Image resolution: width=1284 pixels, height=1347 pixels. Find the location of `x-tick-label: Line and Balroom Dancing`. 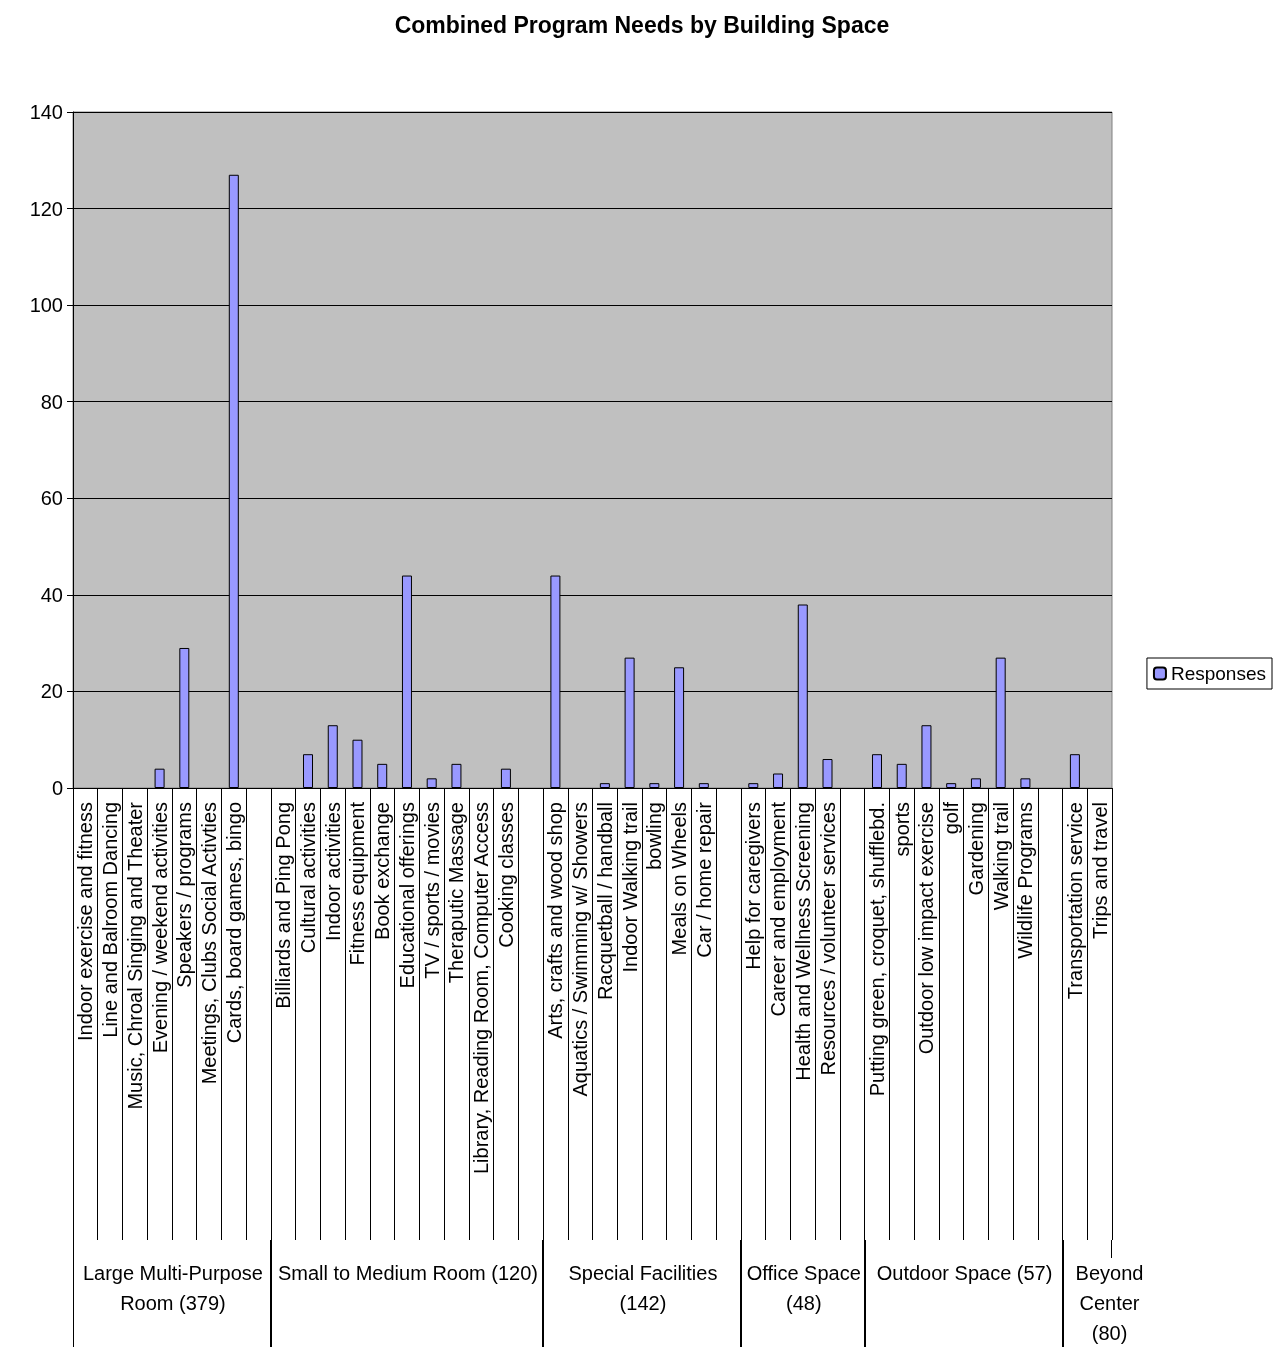

x-tick-label: Line and Balroom Dancing is located at coordinates (110, 920).